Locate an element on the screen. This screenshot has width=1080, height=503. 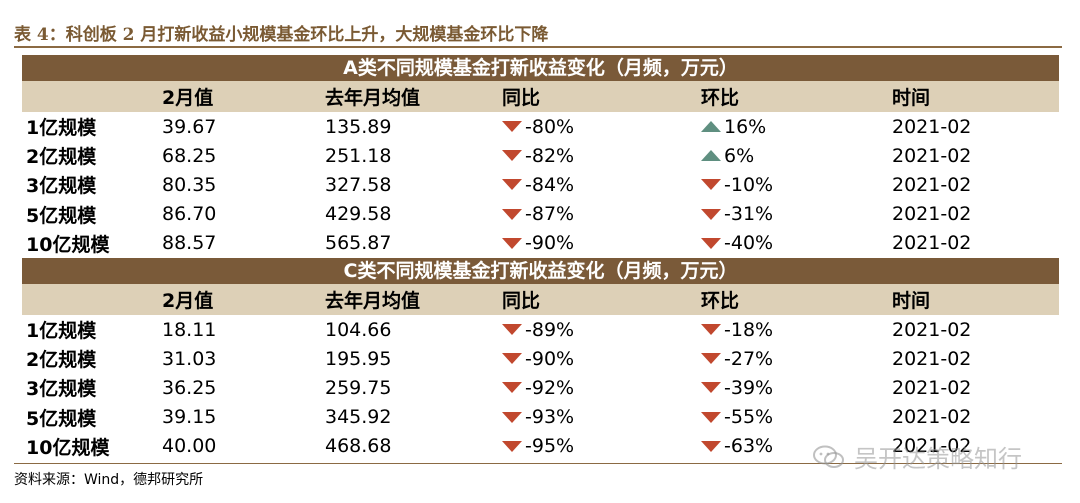
cell-mom: -31% is located at coordinates (737, 214).